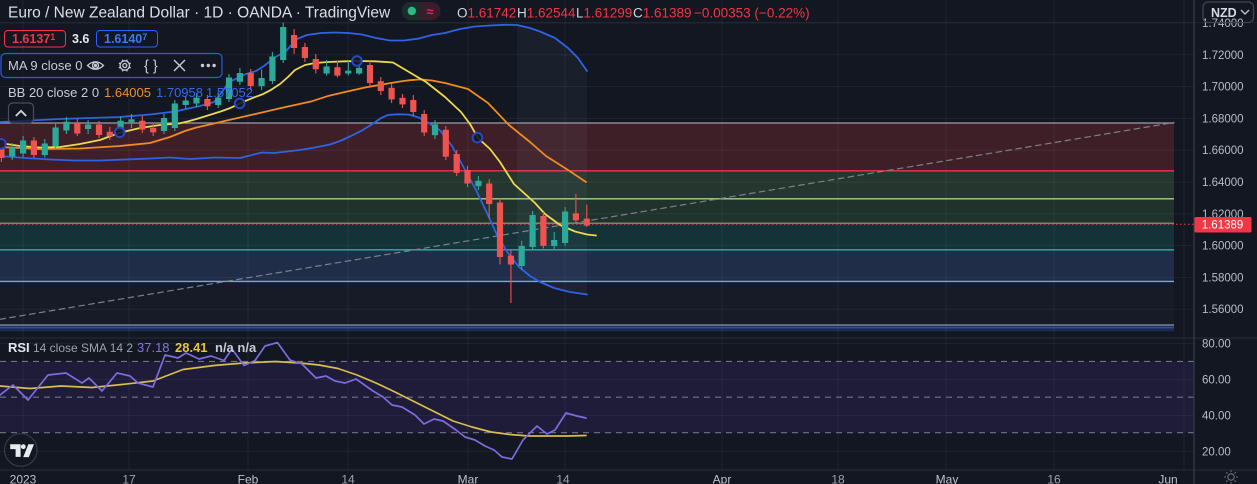 The image size is (1257, 484). I want to click on svg-text: Apr, so click(722, 478).